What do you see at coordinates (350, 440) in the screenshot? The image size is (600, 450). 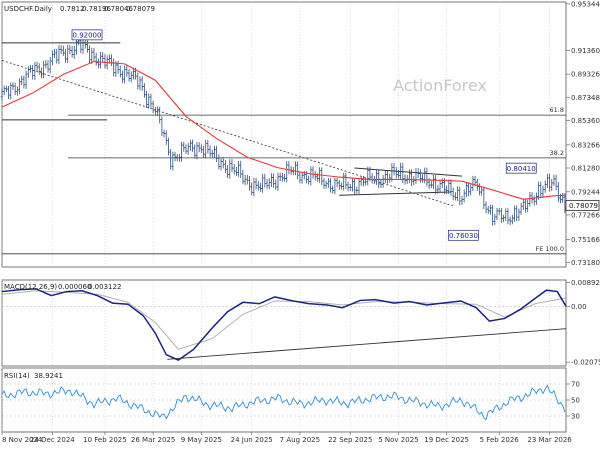 I see `x-tick-label: 22 Sep 2025` at bounding box center [350, 440].